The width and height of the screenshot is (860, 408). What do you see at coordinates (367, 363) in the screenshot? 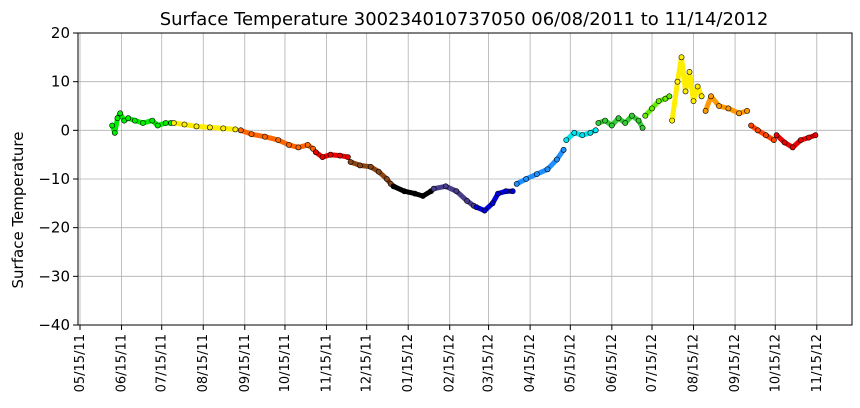
I see `x-tick-label: 12/15/11` at bounding box center [367, 363].